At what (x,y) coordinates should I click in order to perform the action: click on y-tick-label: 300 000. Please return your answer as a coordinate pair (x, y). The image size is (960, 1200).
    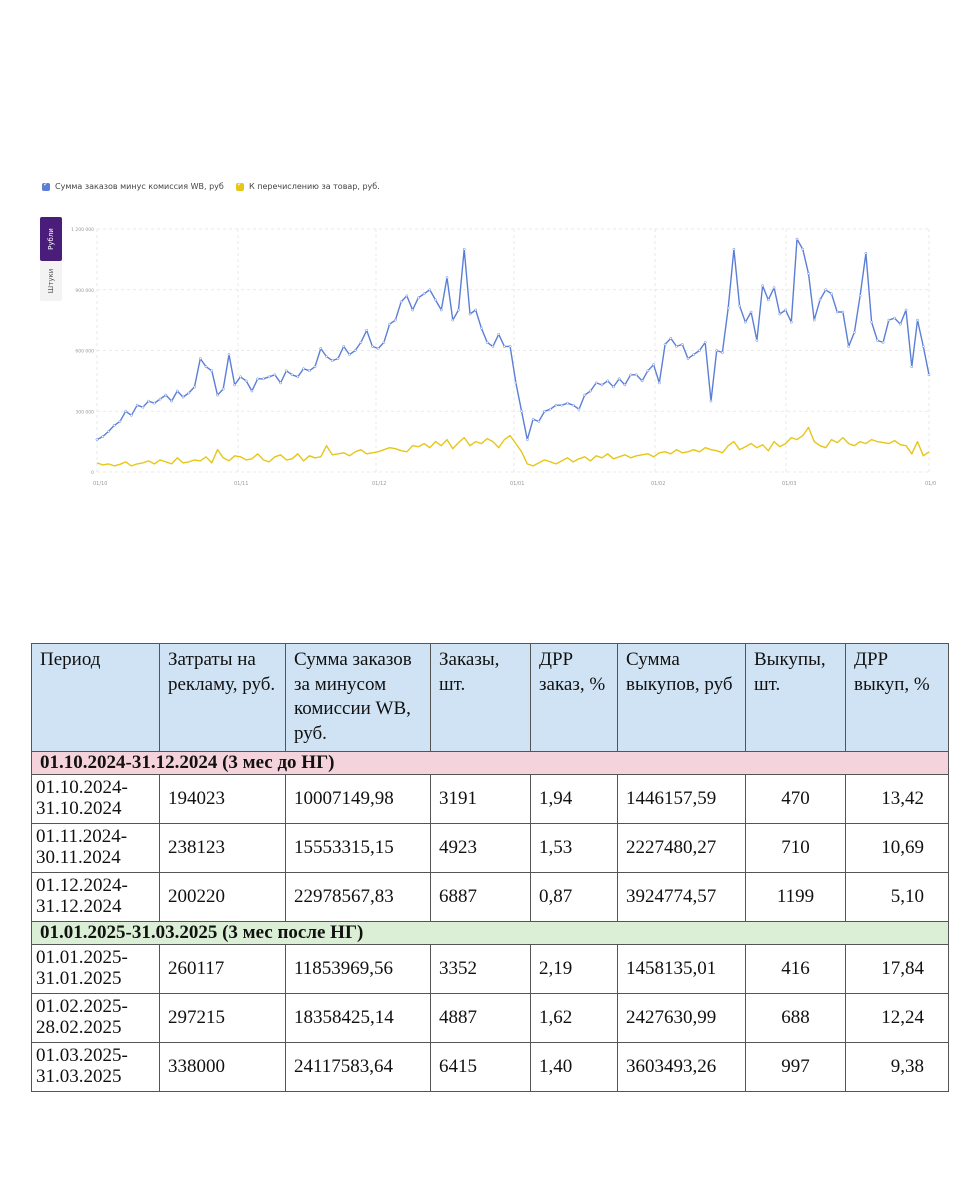
    Looking at the image, I should click on (84, 412).